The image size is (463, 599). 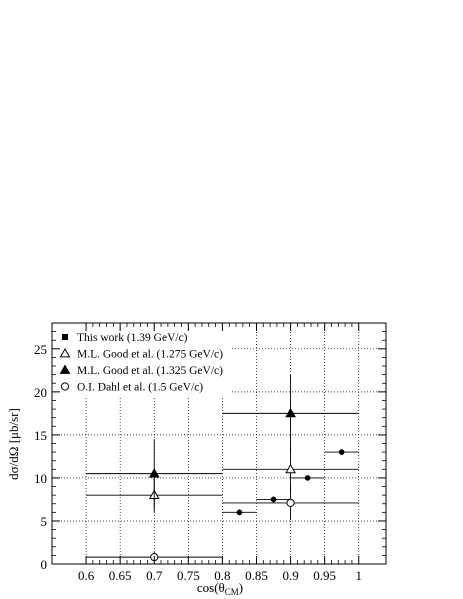 I want to click on x-tick-label: 0.95, so click(x=324, y=575).